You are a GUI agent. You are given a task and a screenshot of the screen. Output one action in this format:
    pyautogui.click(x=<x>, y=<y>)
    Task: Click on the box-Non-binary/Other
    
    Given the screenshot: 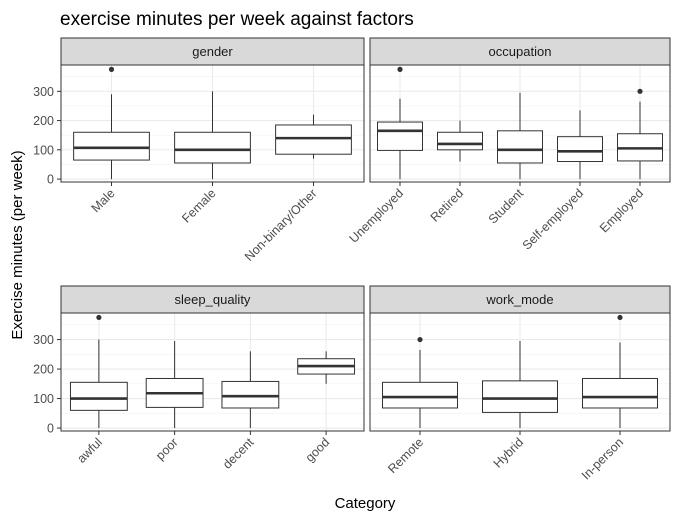 What is the action you would take?
    pyautogui.click(x=313, y=136)
    